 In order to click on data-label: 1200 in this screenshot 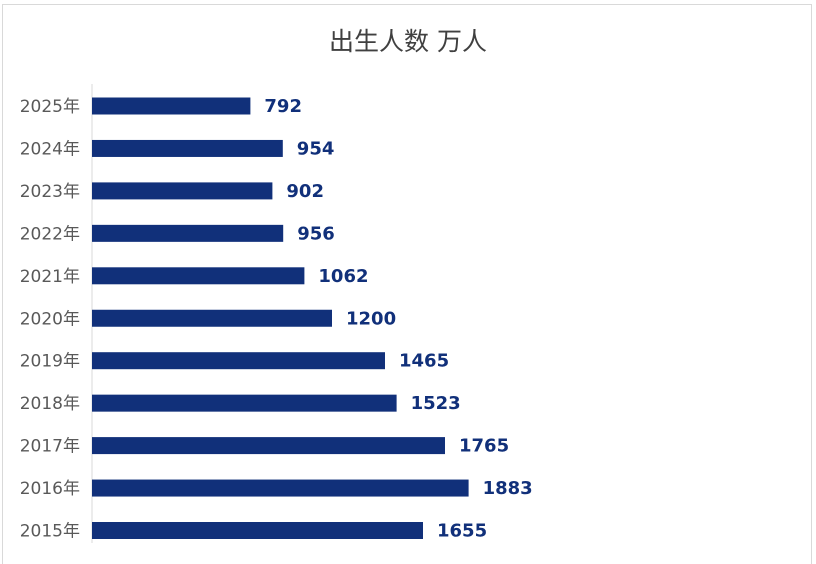, I will do `click(371, 318)`.